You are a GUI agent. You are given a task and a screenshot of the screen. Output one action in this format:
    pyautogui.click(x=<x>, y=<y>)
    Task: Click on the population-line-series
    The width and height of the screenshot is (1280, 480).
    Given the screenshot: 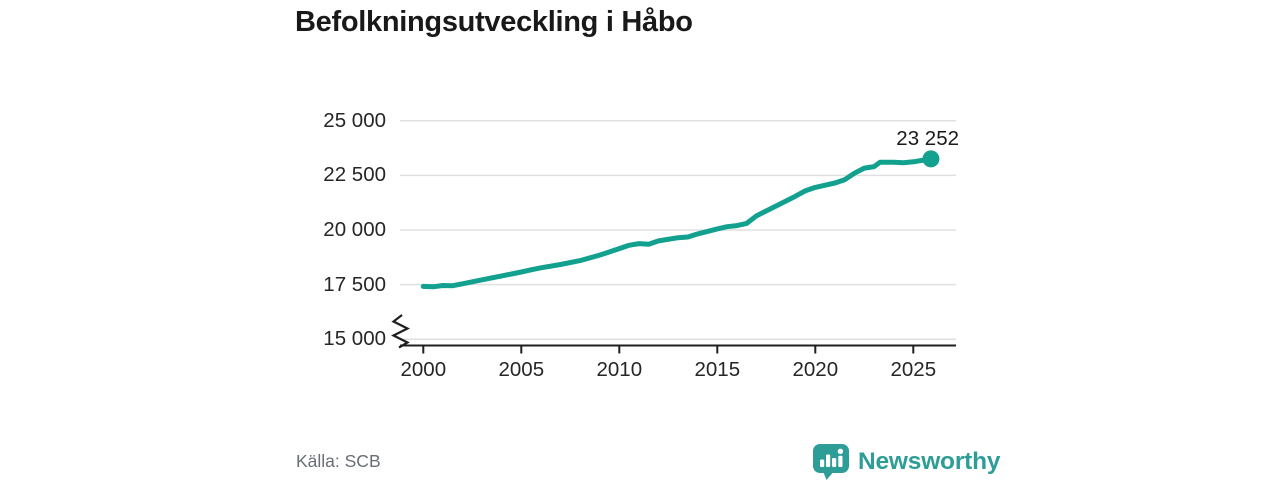 What is the action you would take?
    pyautogui.click(x=677, y=223)
    